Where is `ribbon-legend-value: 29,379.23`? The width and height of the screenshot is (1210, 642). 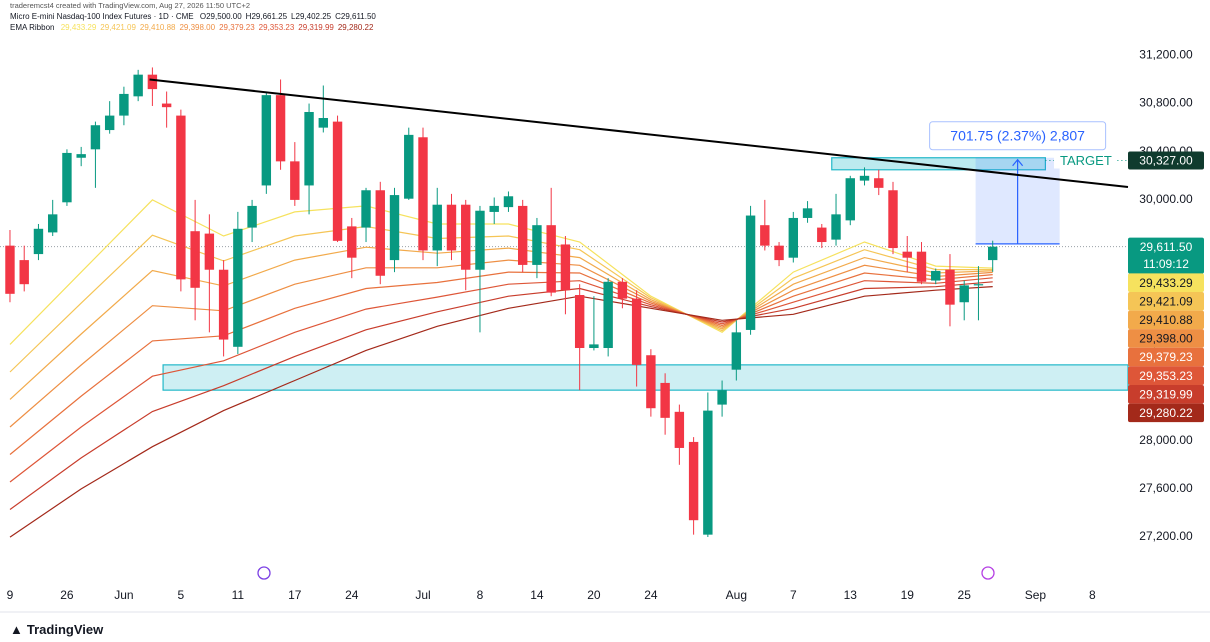
ribbon-legend-value: 29,379.23 is located at coordinates (237, 27).